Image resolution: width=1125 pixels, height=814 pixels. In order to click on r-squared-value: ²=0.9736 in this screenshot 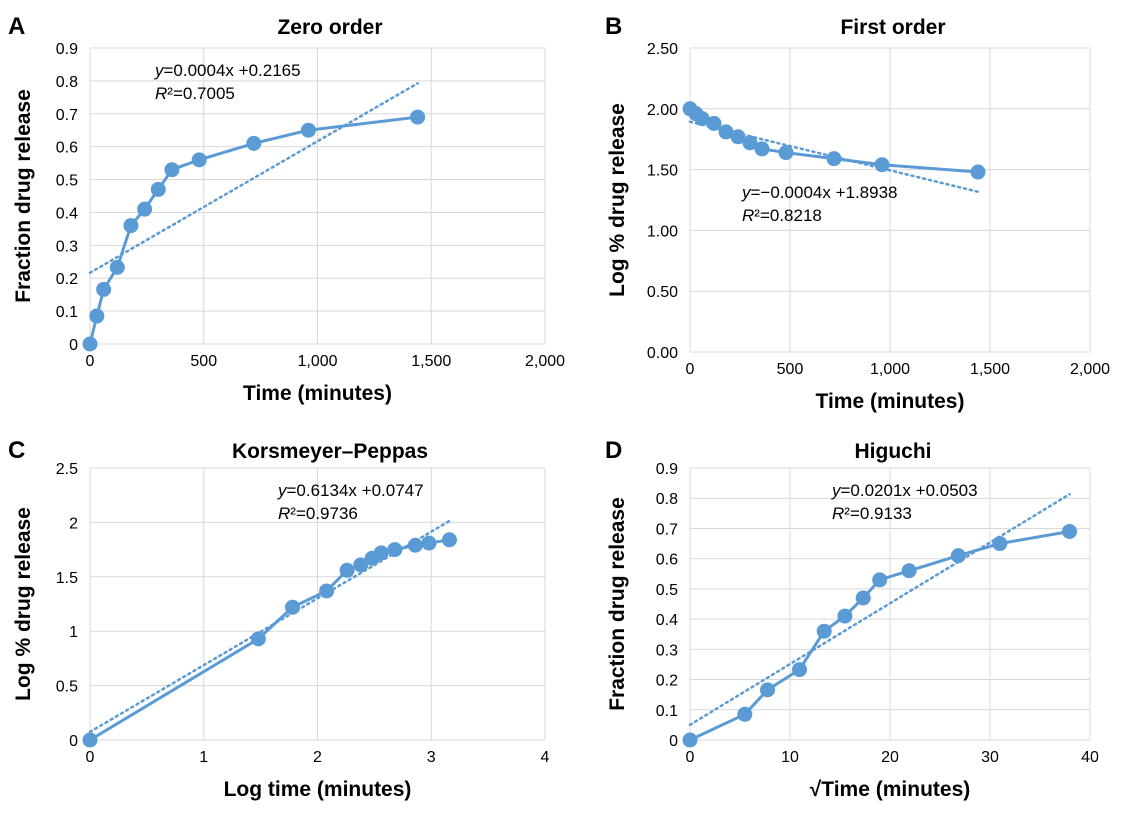, I will do `click(324, 513)`.